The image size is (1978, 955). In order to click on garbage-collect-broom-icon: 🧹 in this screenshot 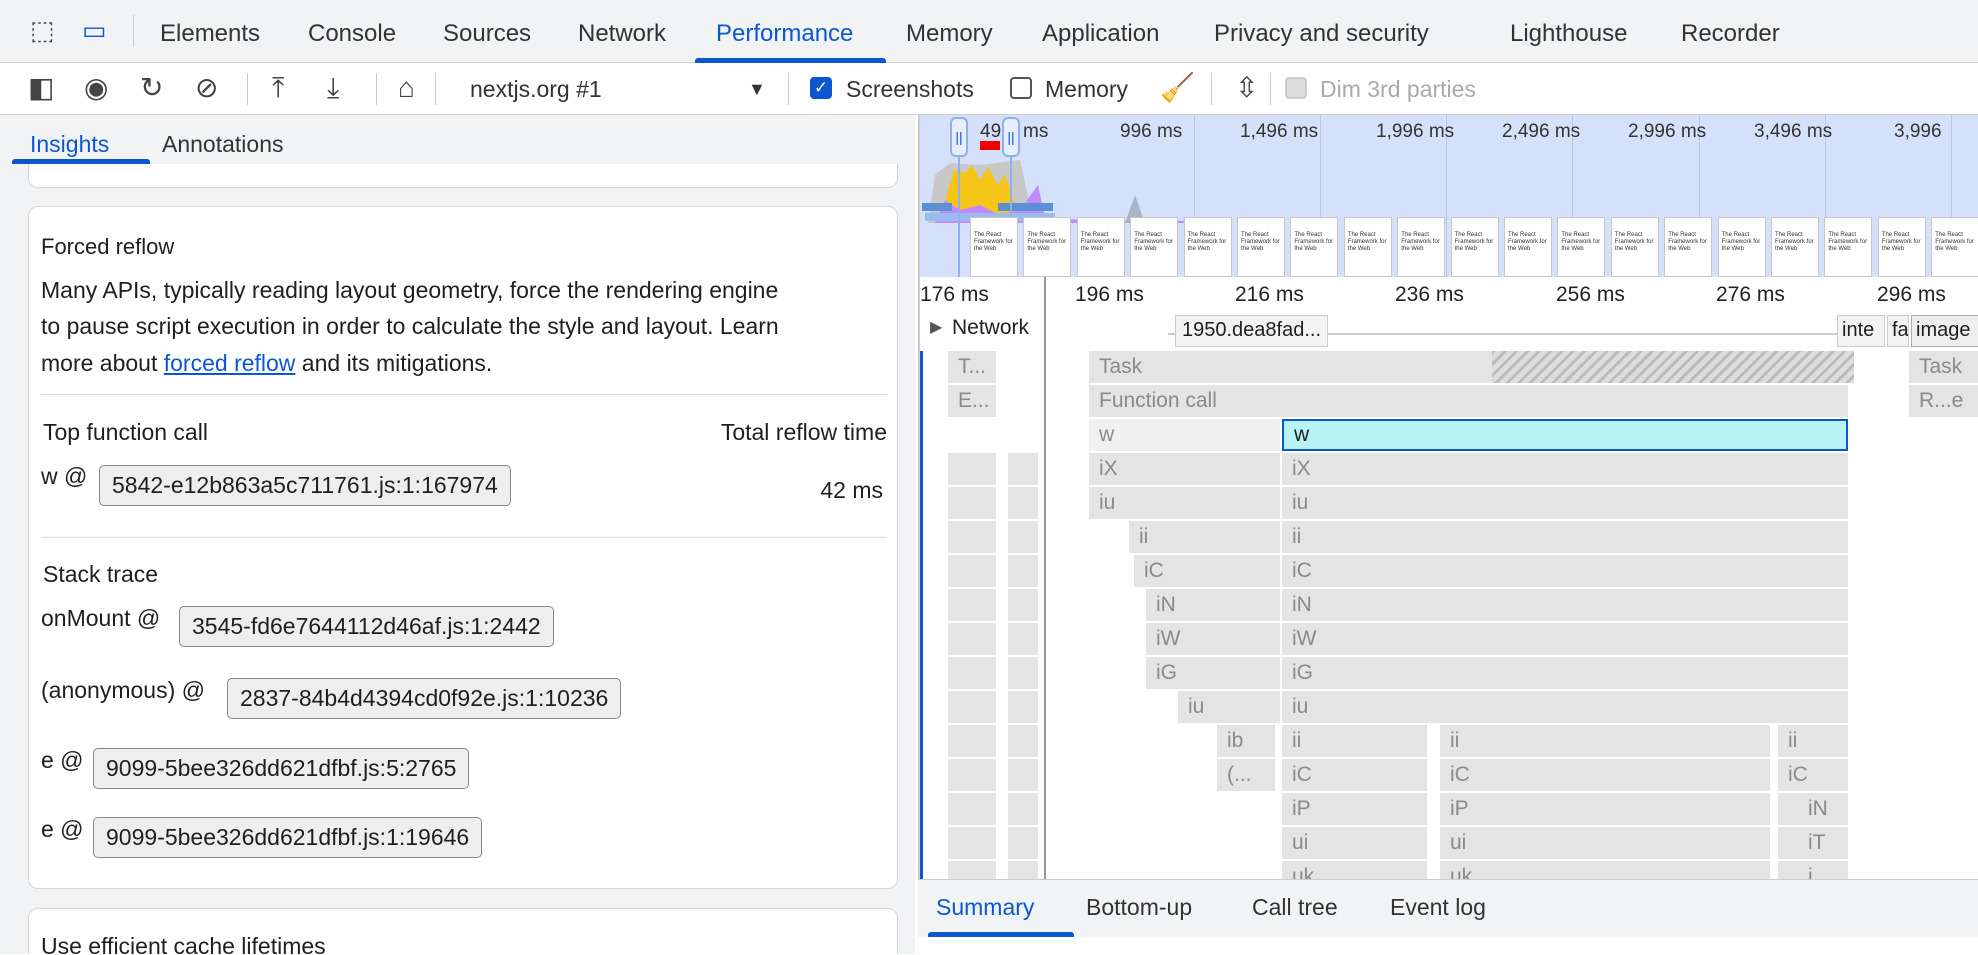, I will do `click(1177, 87)`.